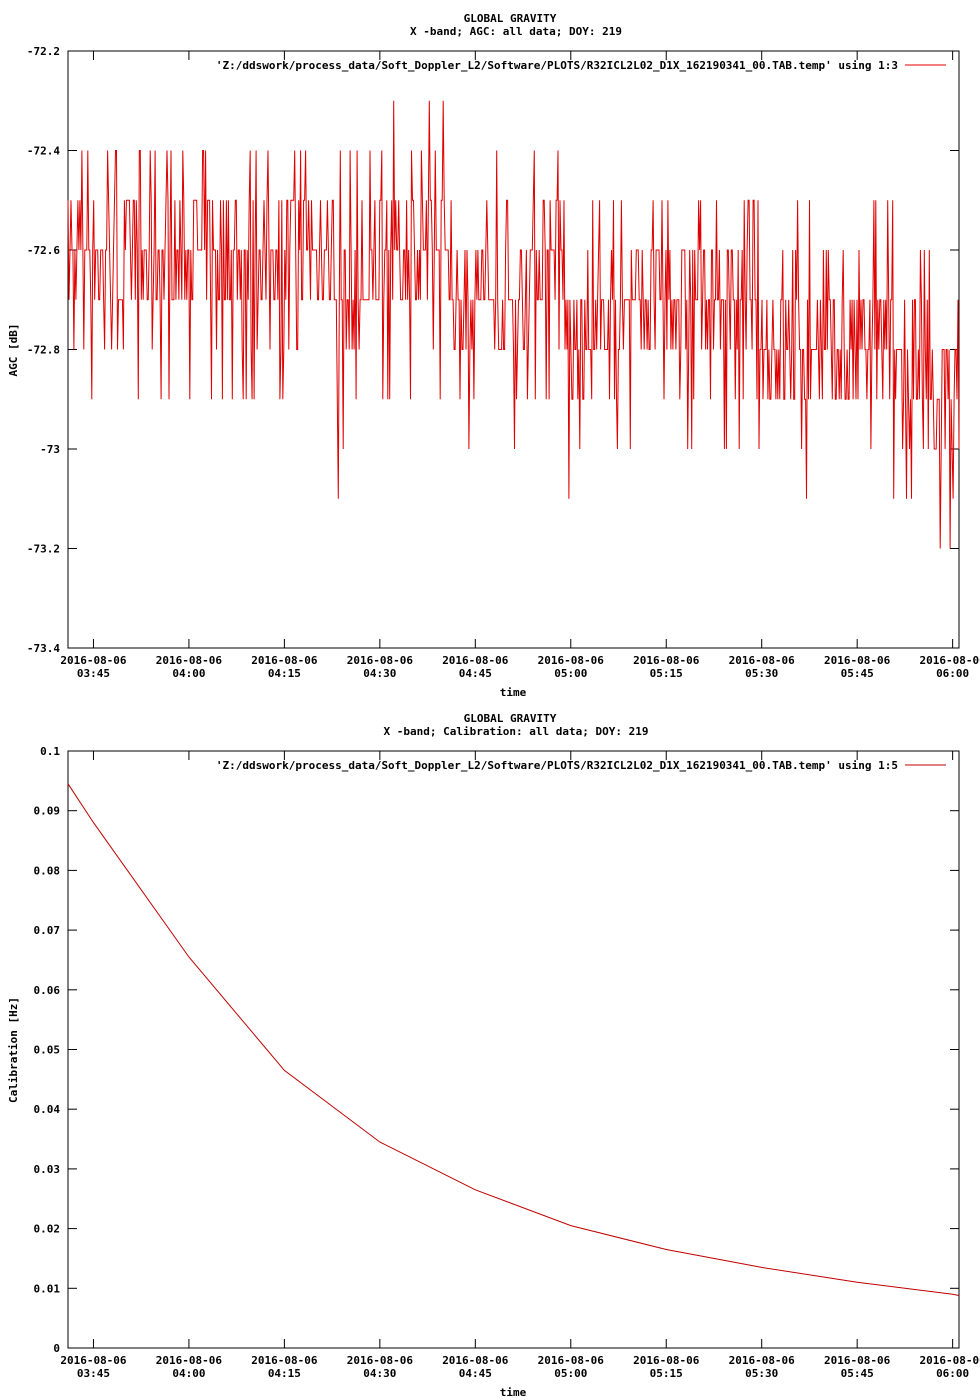 This screenshot has height=1400, width=980. I want to click on y-axis-label: Calibration [Hz], so click(13, 1050).